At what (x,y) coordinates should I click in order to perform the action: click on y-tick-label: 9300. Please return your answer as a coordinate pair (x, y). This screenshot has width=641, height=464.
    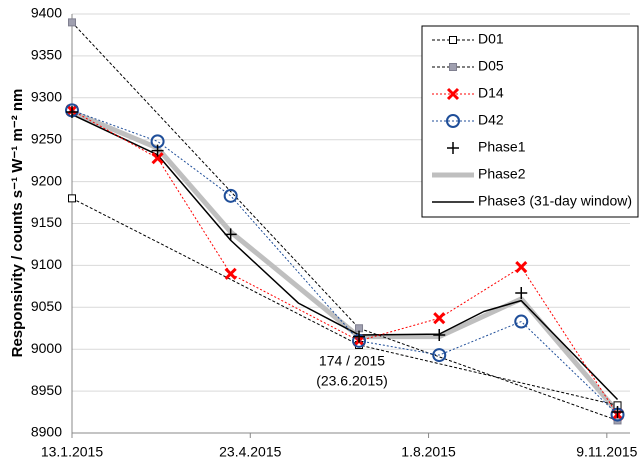
    Looking at the image, I should click on (46, 97).